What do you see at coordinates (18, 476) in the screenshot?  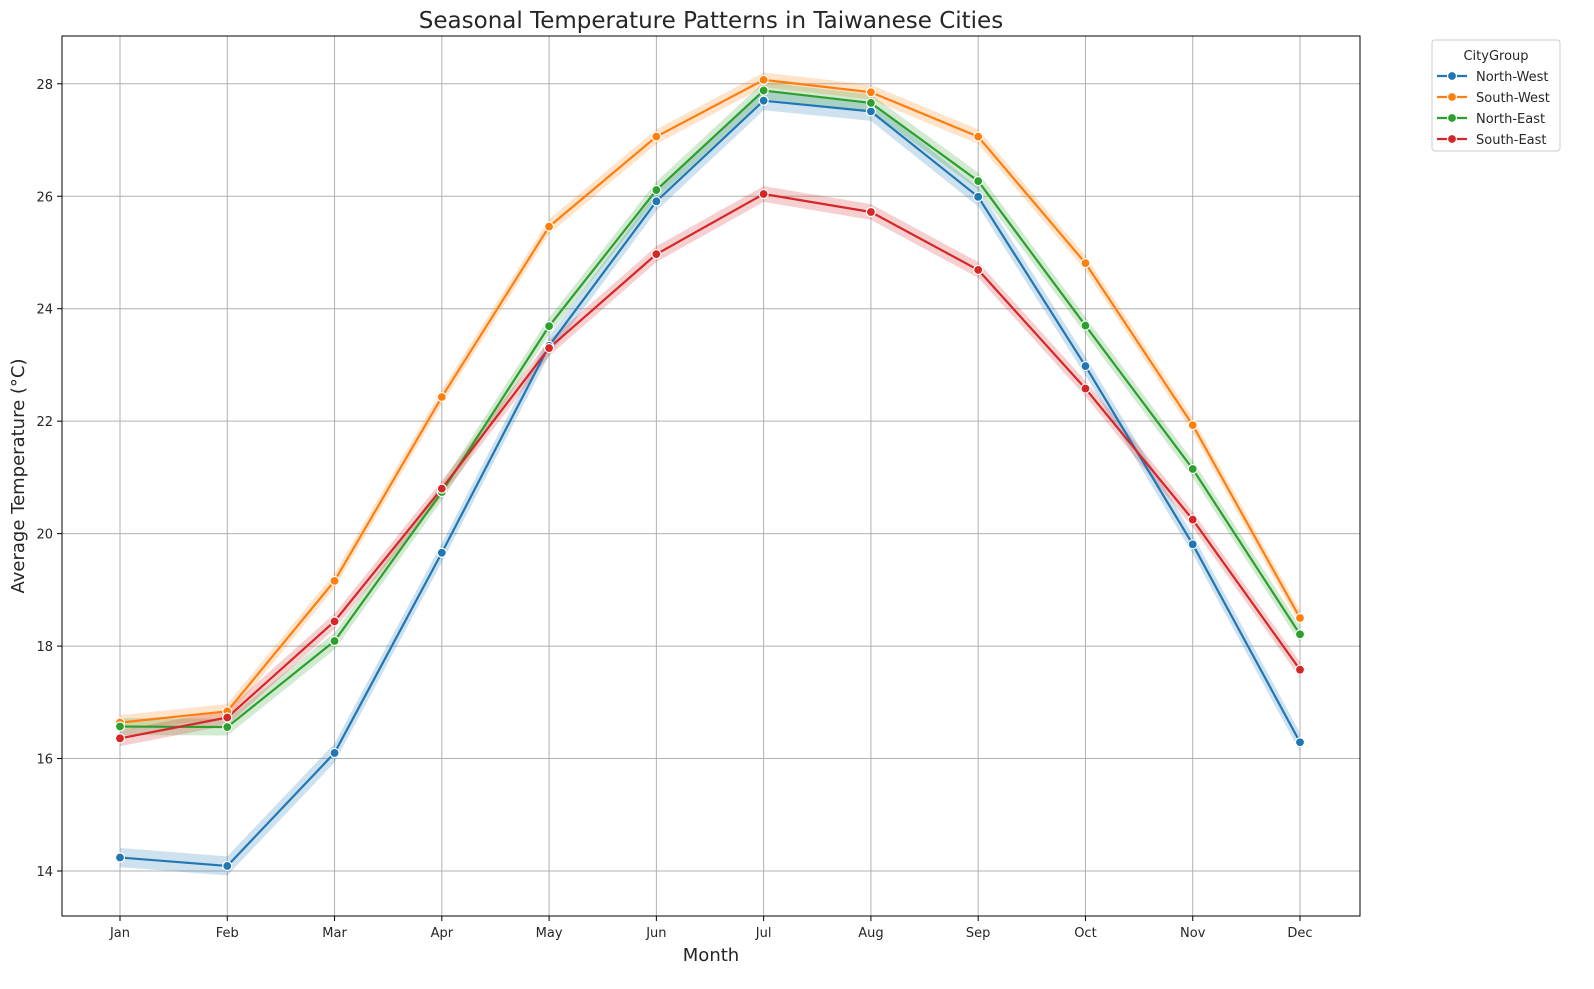 I see `y-axis-title: Average Temperature (°C)` at bounding box center [18, 476].